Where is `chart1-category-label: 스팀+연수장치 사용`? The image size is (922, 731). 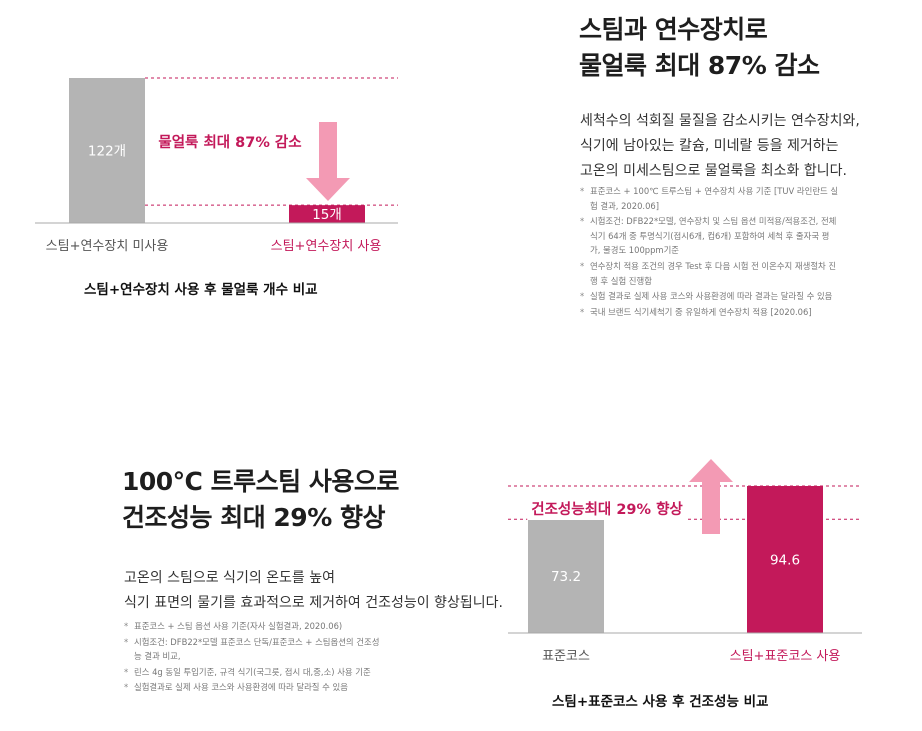
chart1-category-label: 스팀+연수장치 사용 is located at coordinates (326, 246).